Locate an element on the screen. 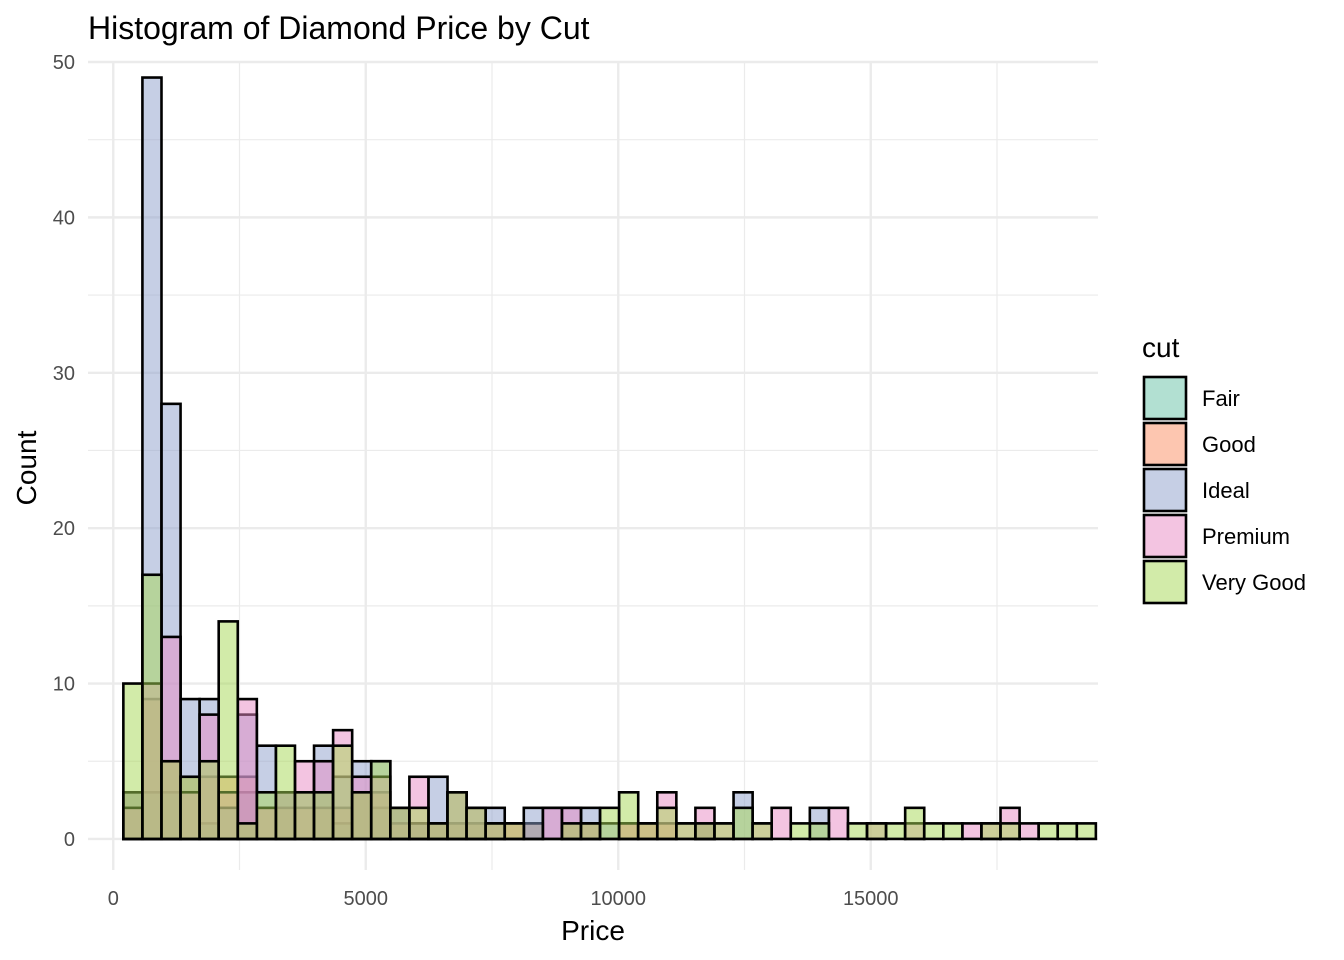 Image resolution: width=1344 pixels, height=960 pixels. x-axis-title: Price is located at coordinates (593, 930).